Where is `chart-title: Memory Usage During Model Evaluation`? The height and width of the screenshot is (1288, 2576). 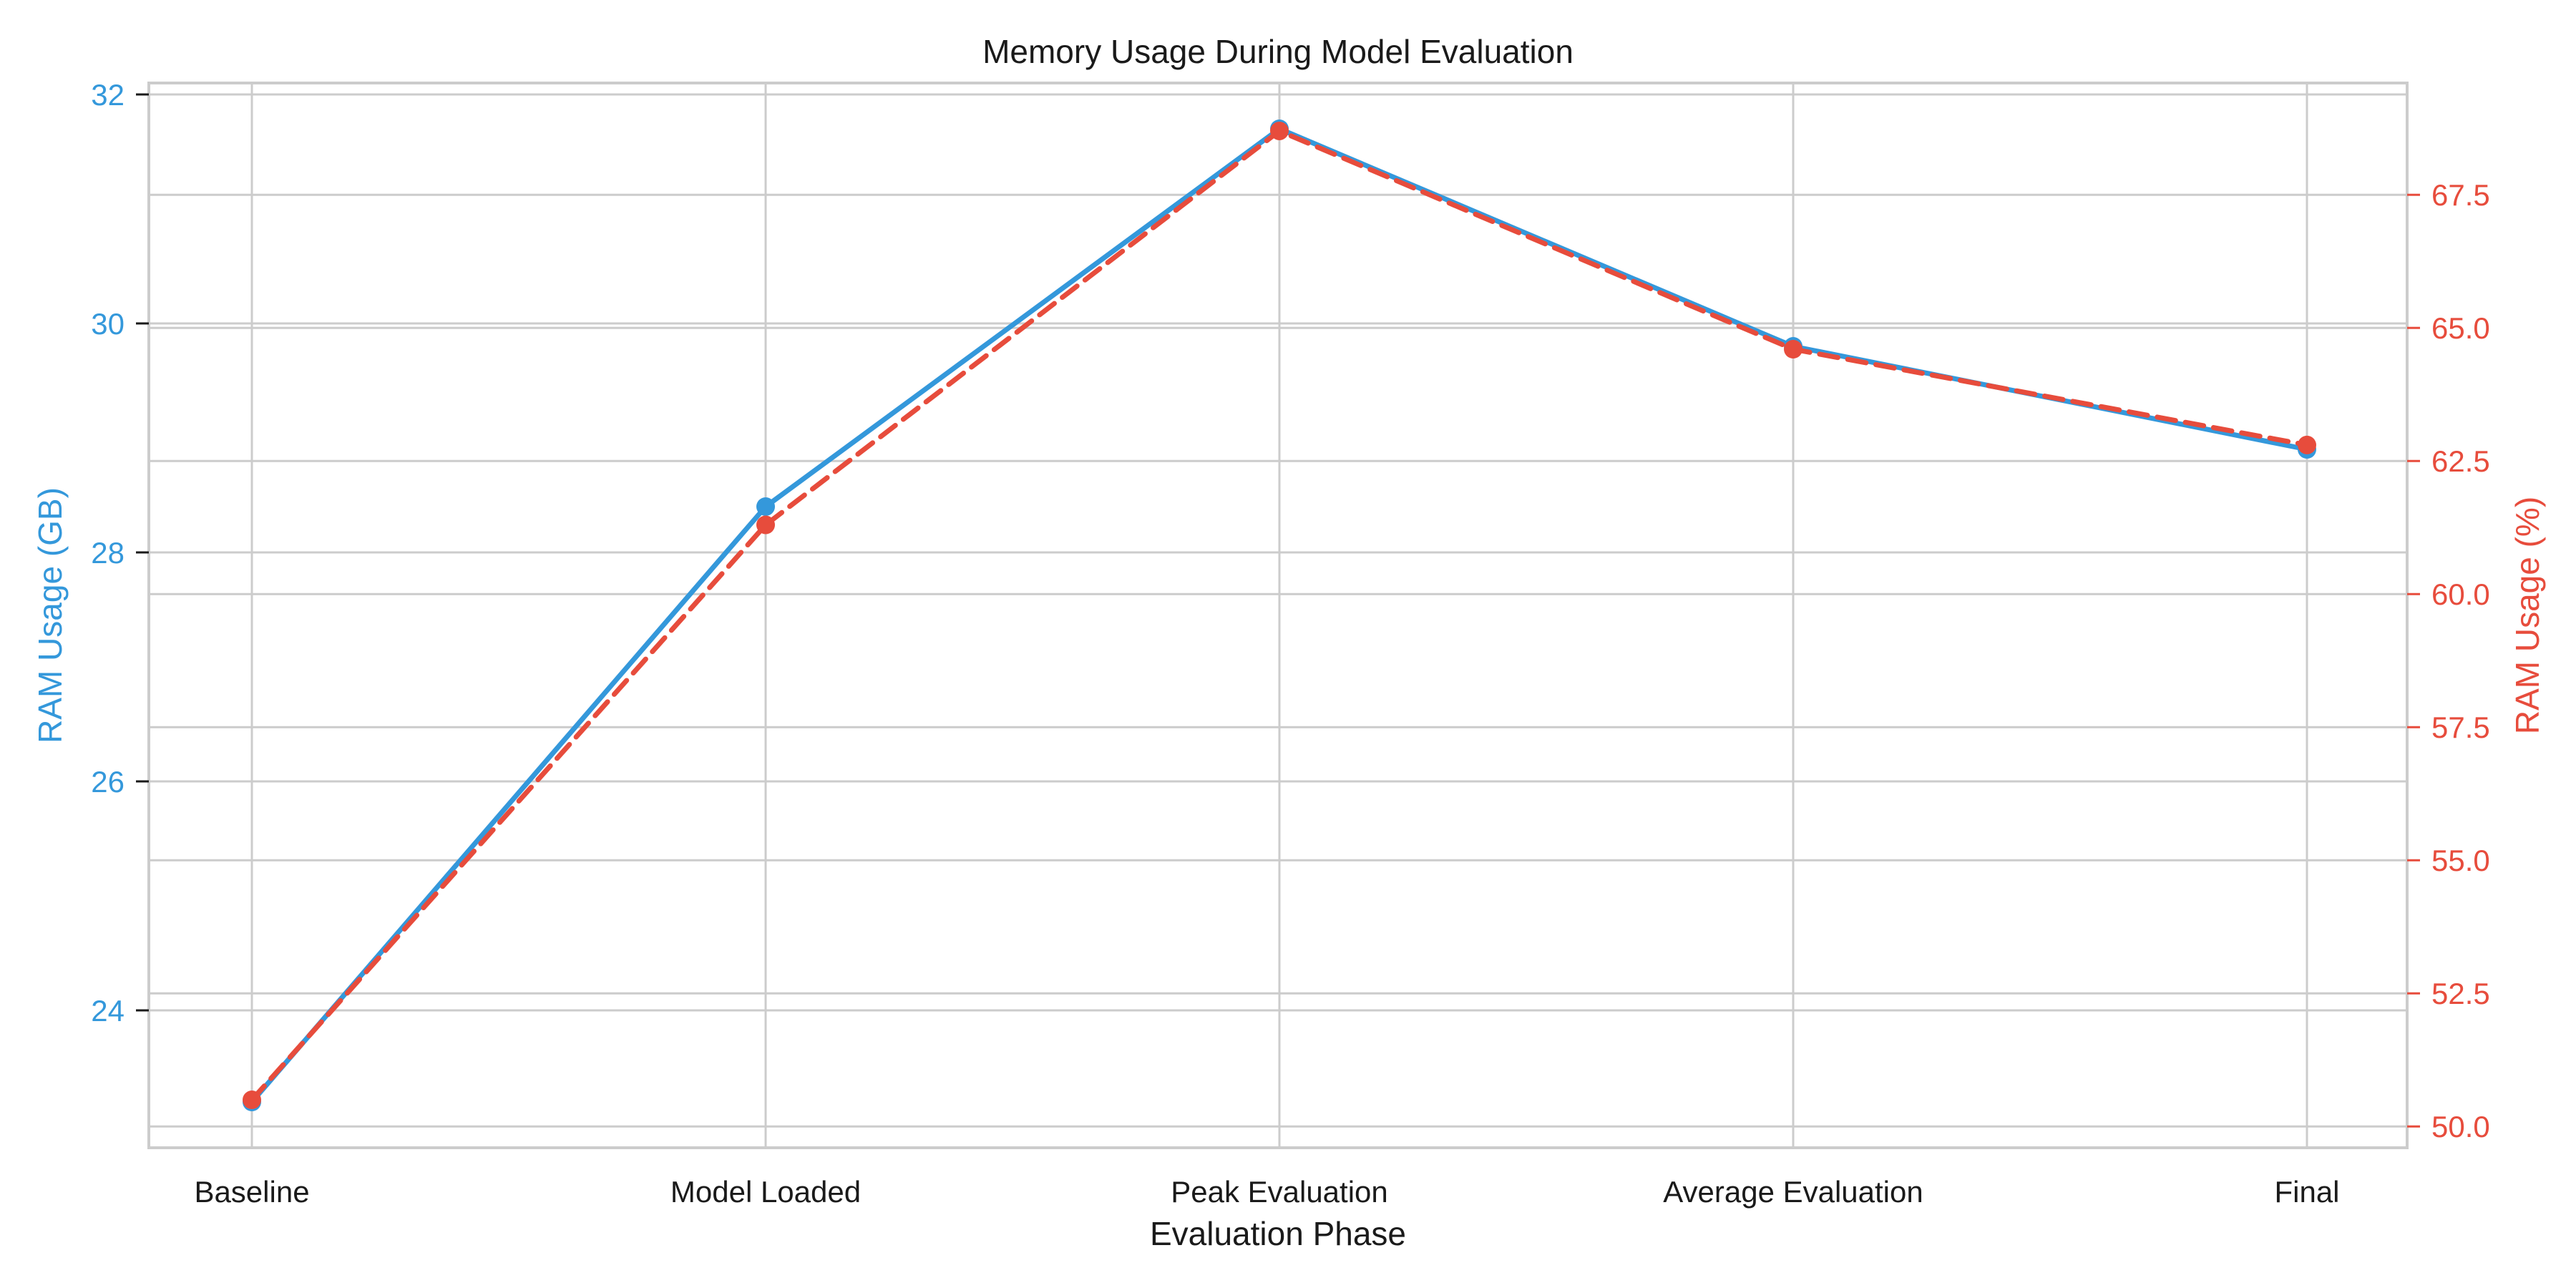 chart-title: Memory Usage During Model Evaluation is located at coordinates (1278, 51).